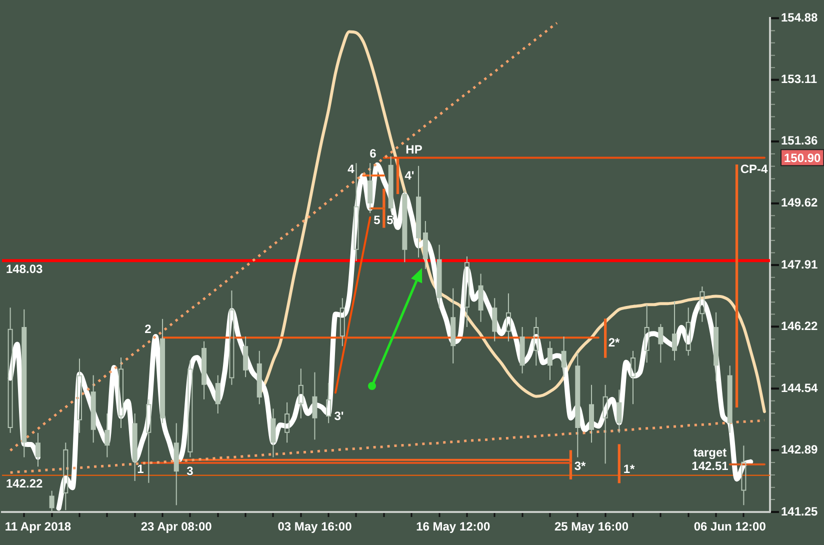 Image resolution: width=824 pixels, height=545 pixels. I want to click on y-tick-label: 154.88, so click(799, 17).